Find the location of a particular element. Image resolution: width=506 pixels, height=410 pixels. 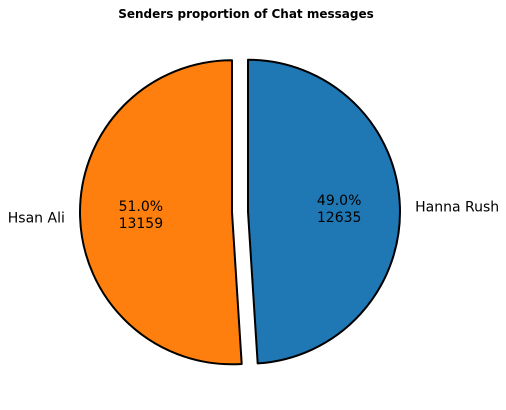

chart-title: Senders proportion of Chat messages is located at coordinates (246, 14).